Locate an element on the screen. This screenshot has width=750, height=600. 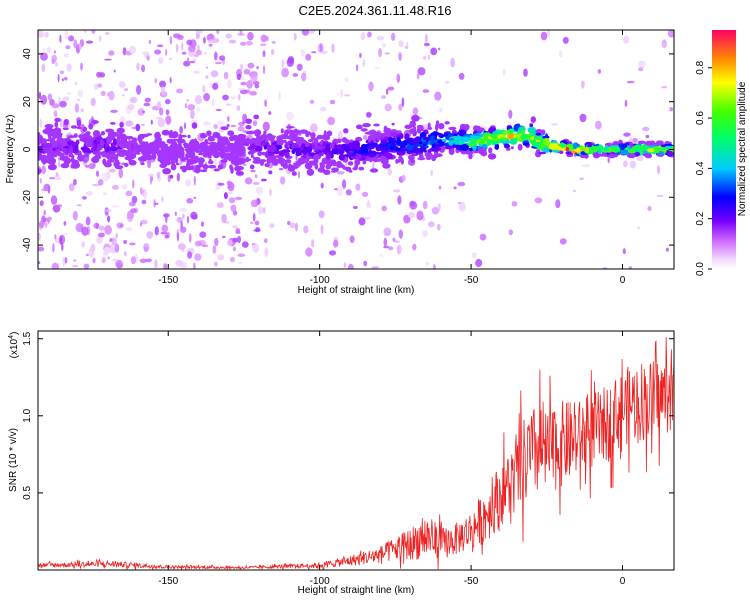
snr-y-multiplier: (x104) is located at coordinates (14, 345).